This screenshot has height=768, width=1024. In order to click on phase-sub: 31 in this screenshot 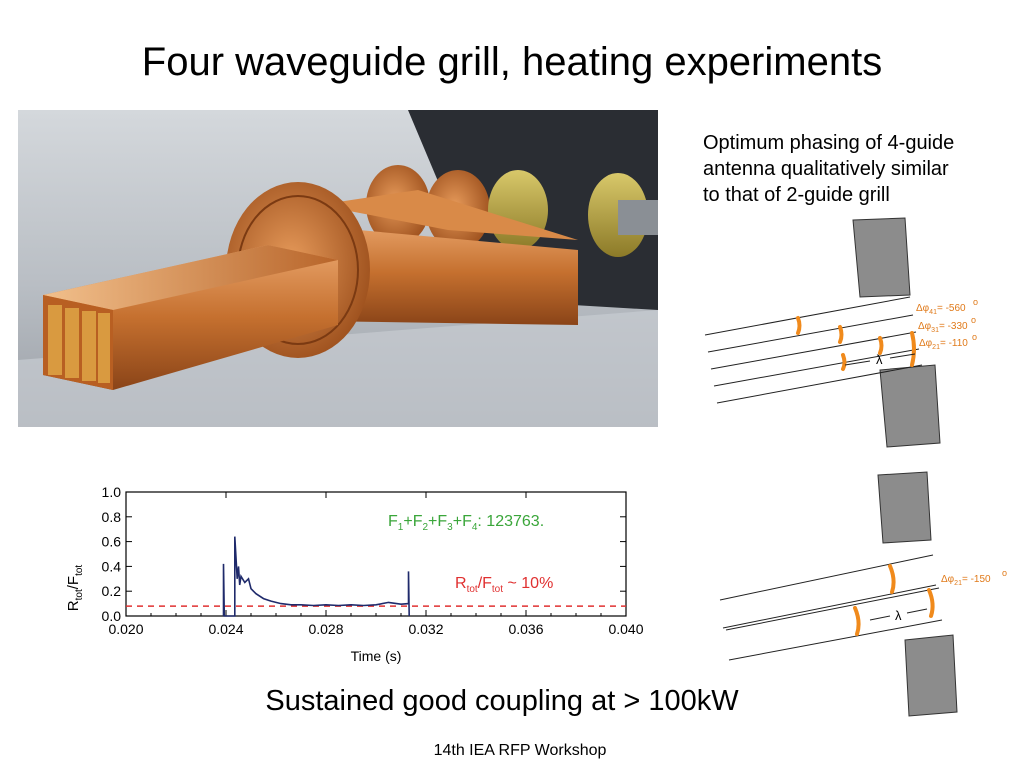, I will do `click(935, 330)`.